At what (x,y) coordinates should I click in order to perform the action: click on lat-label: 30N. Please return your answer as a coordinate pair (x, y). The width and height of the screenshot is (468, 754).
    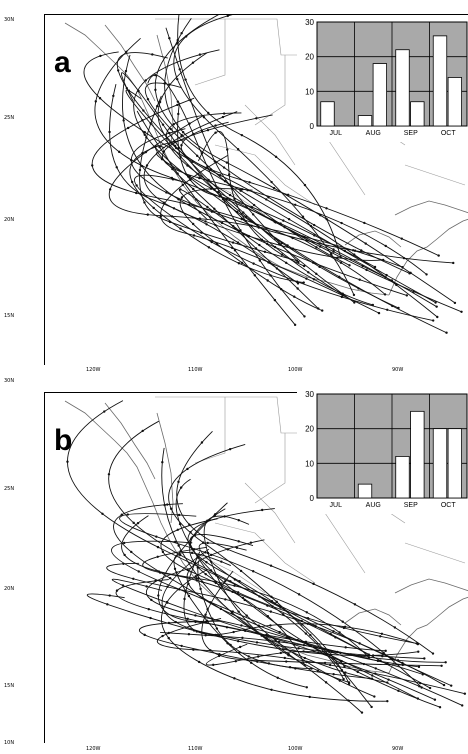
    Looking at the image, I should click on (9, 20).